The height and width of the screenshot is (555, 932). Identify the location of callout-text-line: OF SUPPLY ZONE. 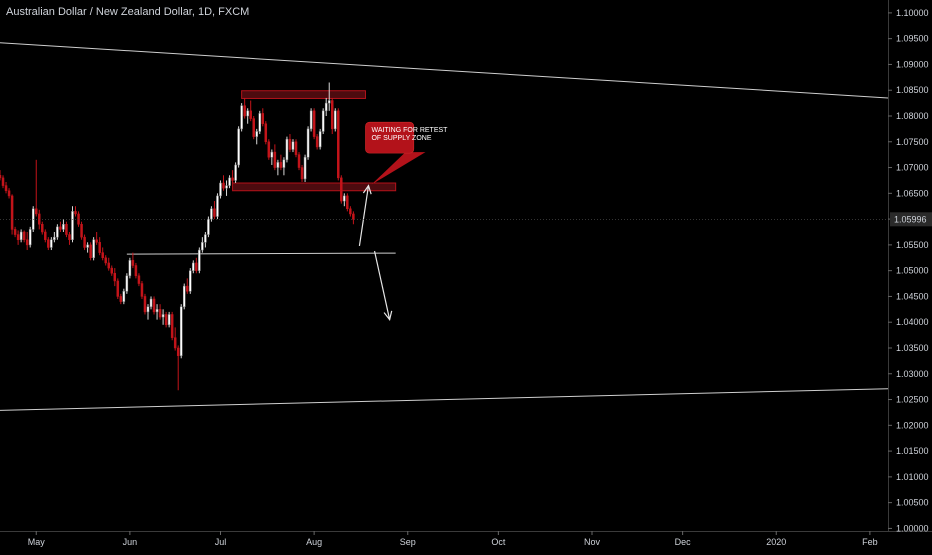
(401, 138).